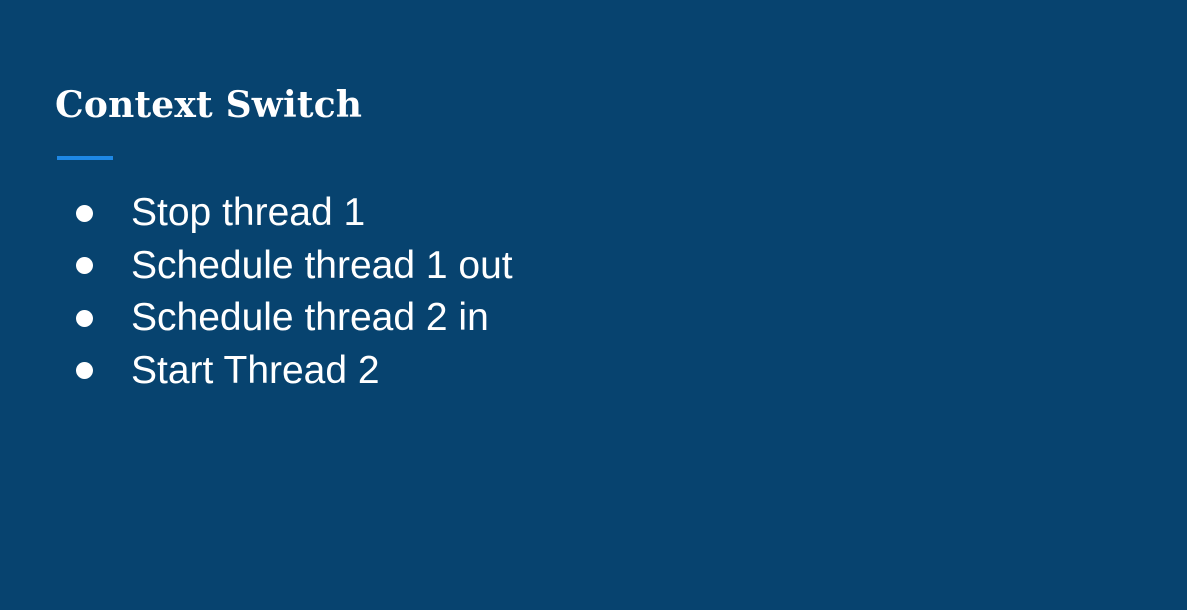 The height and width of the screenshot is (610, 1187). What do you see at coordinates (310, 318) in the screenshot?
I see `bullet-text: Schedule thread 2 in` at bounding box center [310, 318].